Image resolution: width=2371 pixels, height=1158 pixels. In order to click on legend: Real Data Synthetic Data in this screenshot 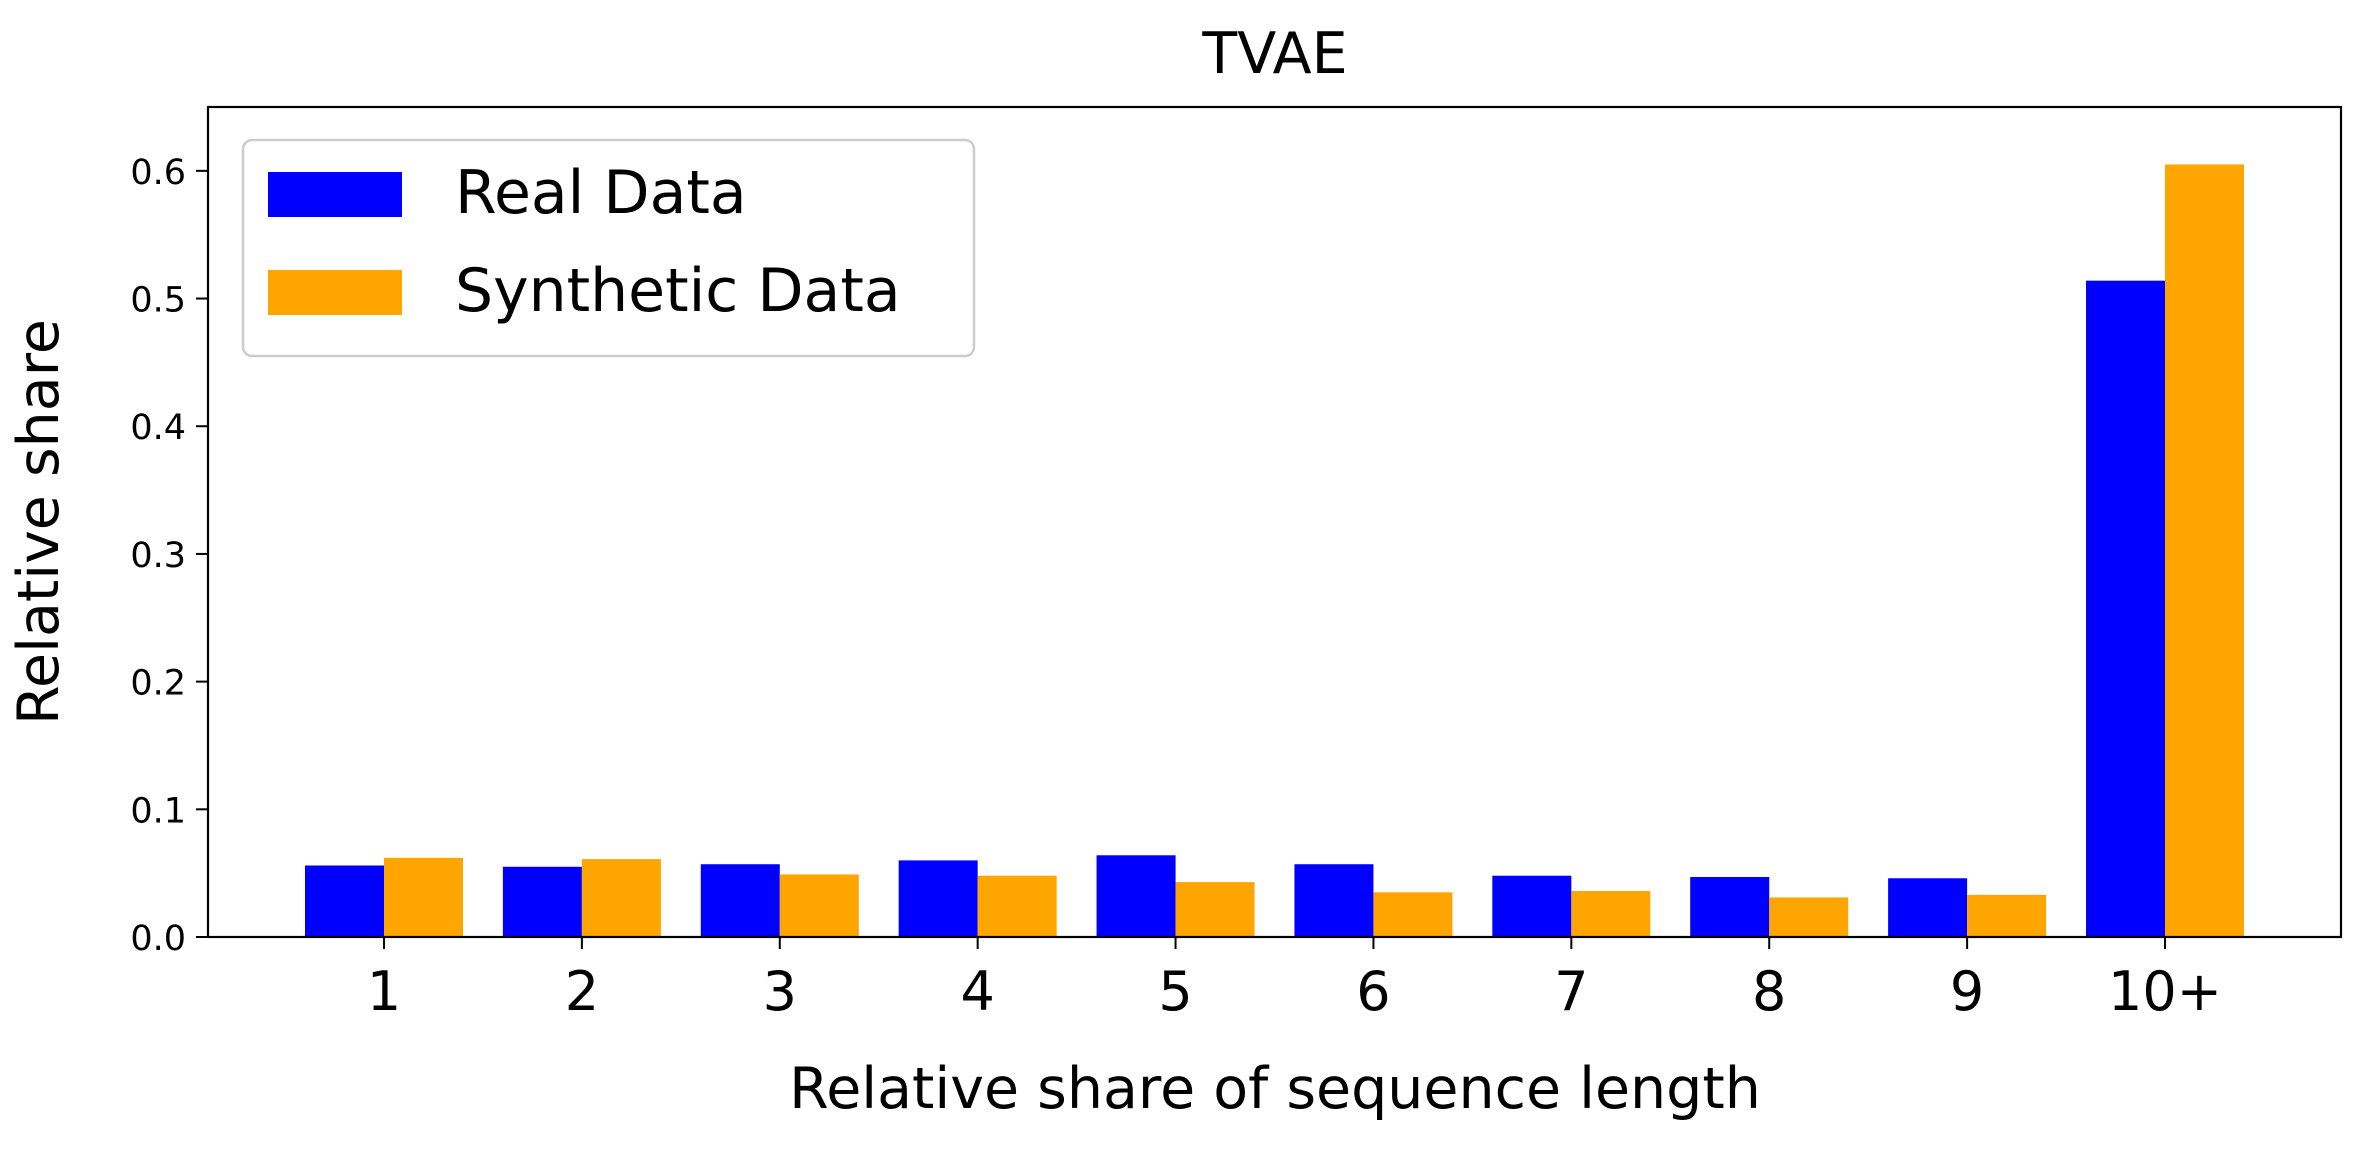, I will do `click(608, 248)`.